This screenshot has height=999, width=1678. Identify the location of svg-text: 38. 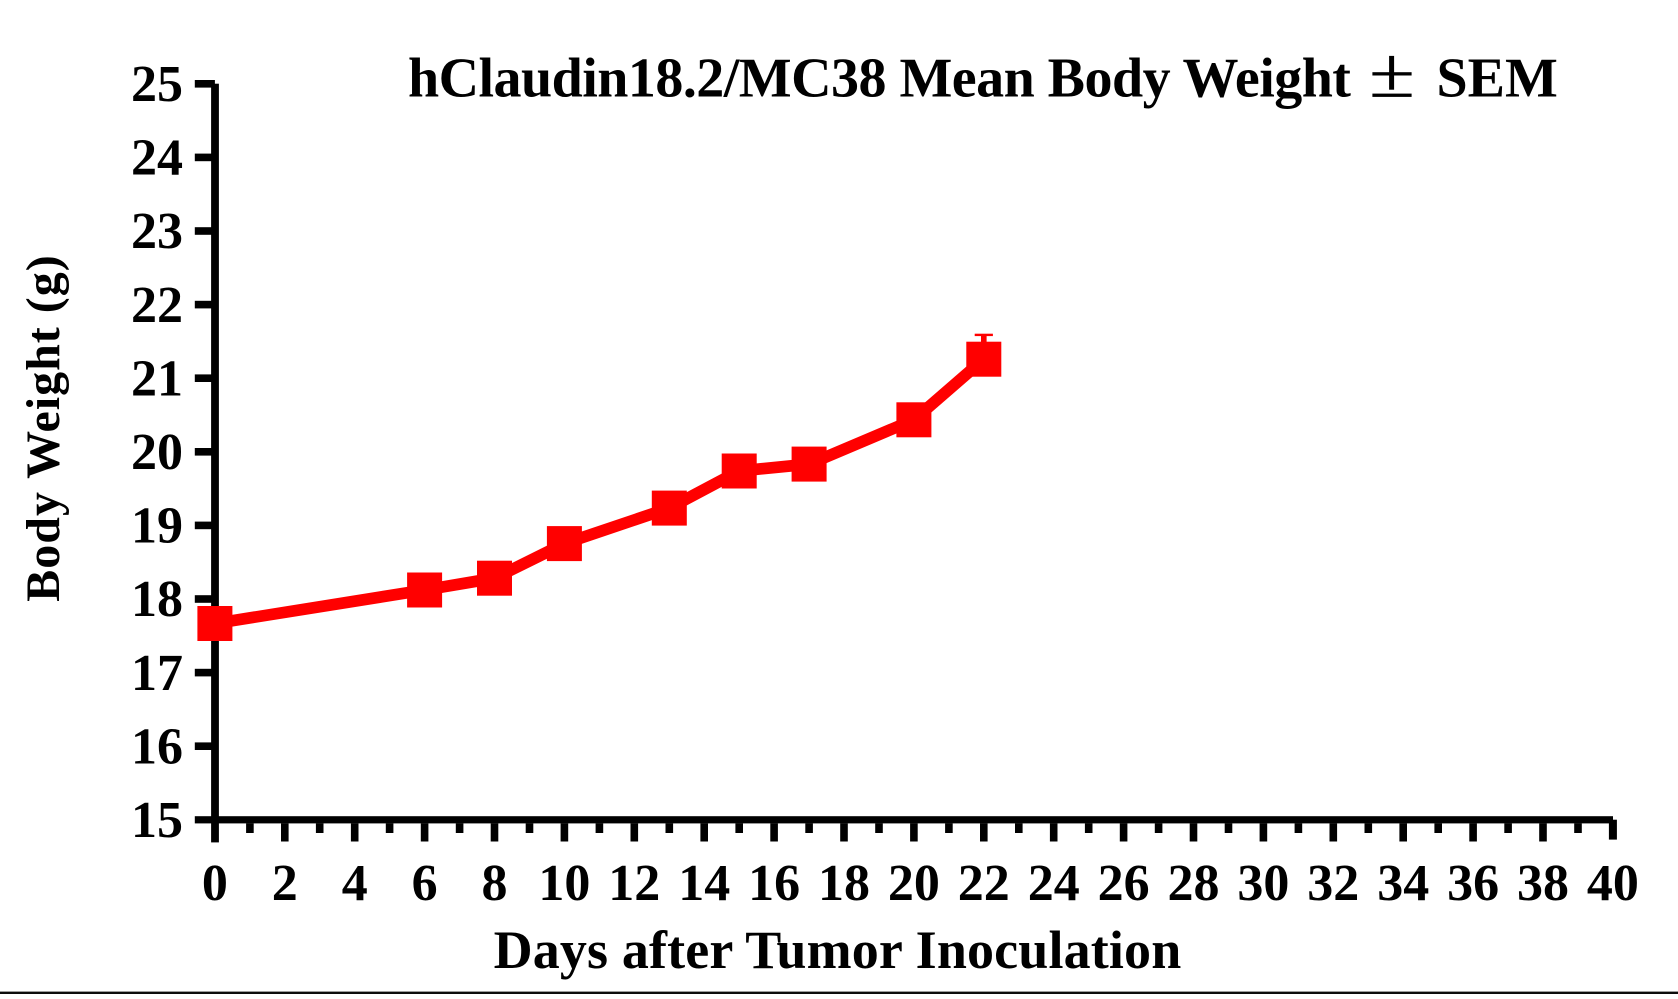
(1543, 883).